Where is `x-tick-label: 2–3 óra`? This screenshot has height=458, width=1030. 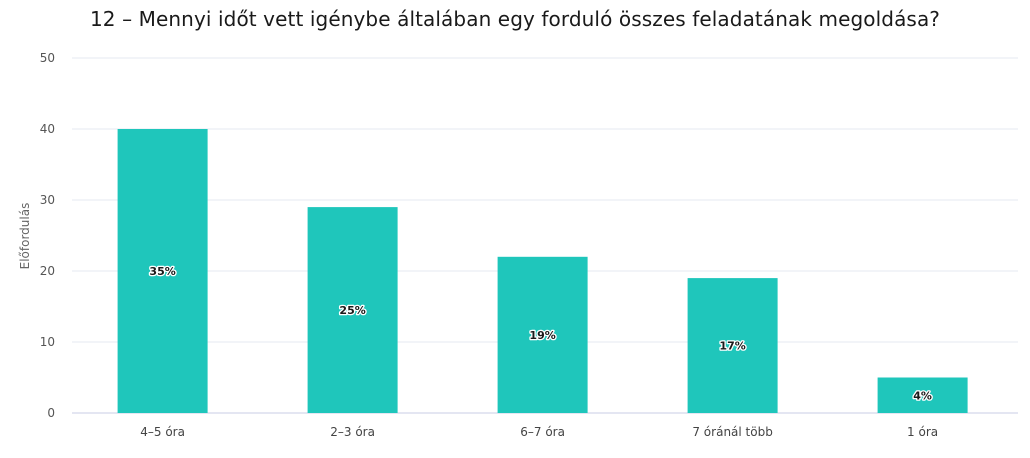 x-tick-label: 2–3 óra is located at coordinates (352, 432).